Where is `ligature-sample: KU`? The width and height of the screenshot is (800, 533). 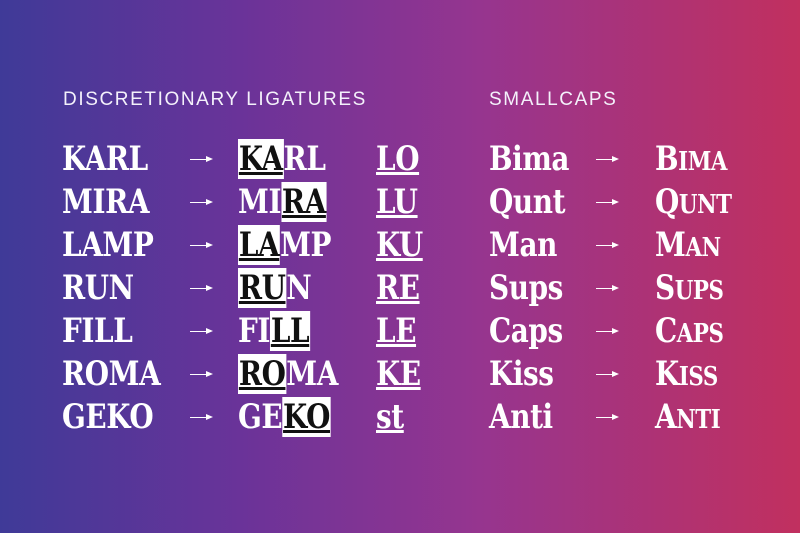 ligature-sample: KU is located at coordinates (399, 245).